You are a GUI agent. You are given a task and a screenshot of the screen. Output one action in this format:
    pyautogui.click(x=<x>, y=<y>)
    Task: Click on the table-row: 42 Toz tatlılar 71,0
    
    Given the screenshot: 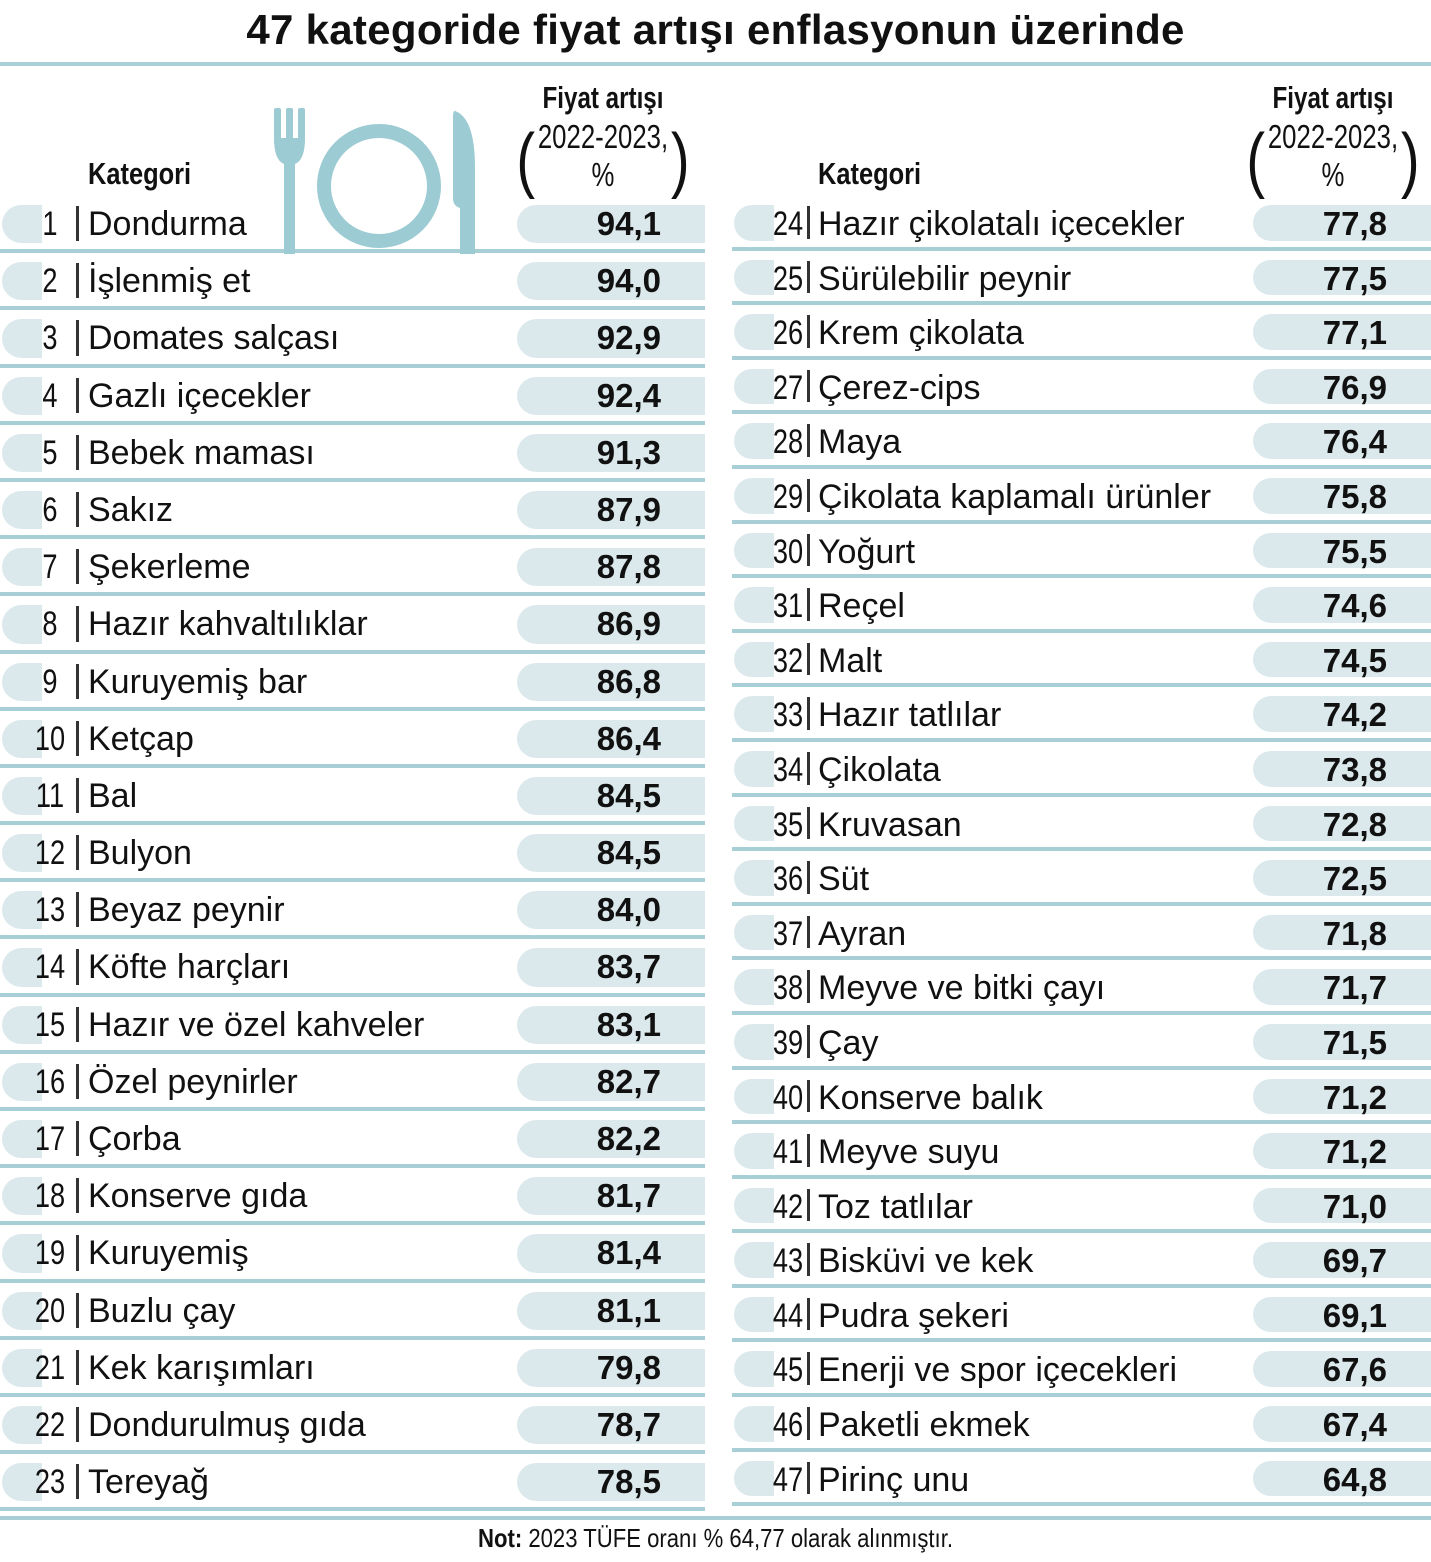 What is the action you would take?
    pyautogui.click(x=1081, y=1206)
    